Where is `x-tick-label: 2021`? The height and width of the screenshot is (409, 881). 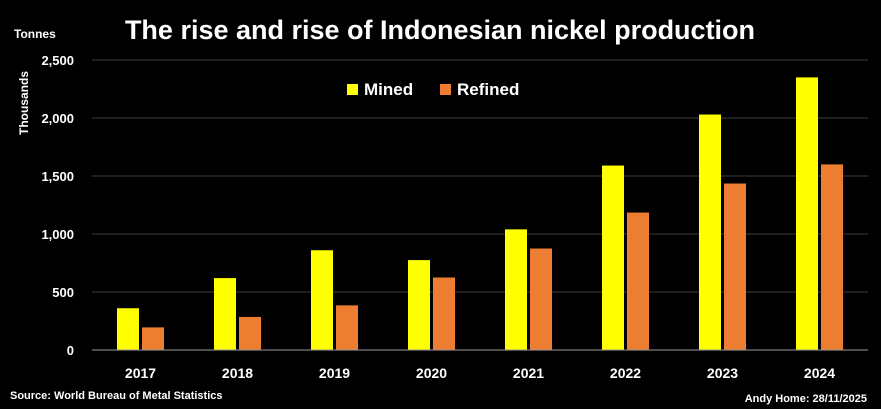
x-tick-label: 2021 is located at coordinates (528, 373).